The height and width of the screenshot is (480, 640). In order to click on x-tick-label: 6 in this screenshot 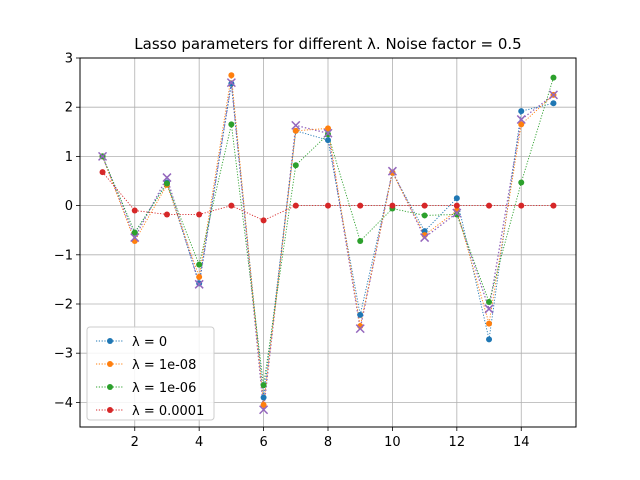, I will do `click(263, 442)`.